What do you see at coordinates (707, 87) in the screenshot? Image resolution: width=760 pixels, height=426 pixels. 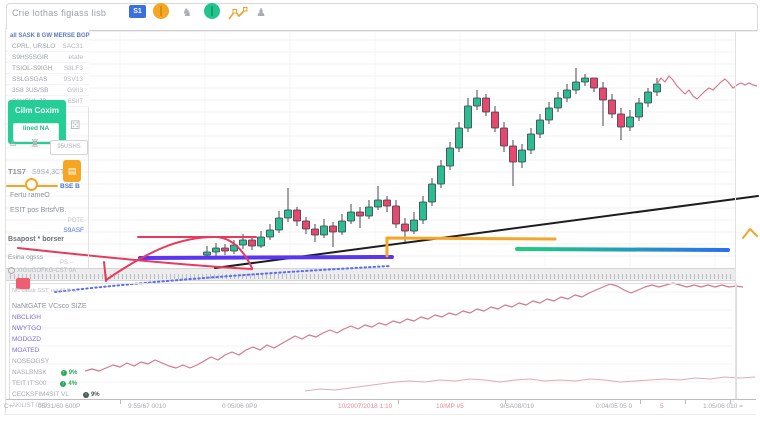 I see `price-line` at bounding box center [707, 87].